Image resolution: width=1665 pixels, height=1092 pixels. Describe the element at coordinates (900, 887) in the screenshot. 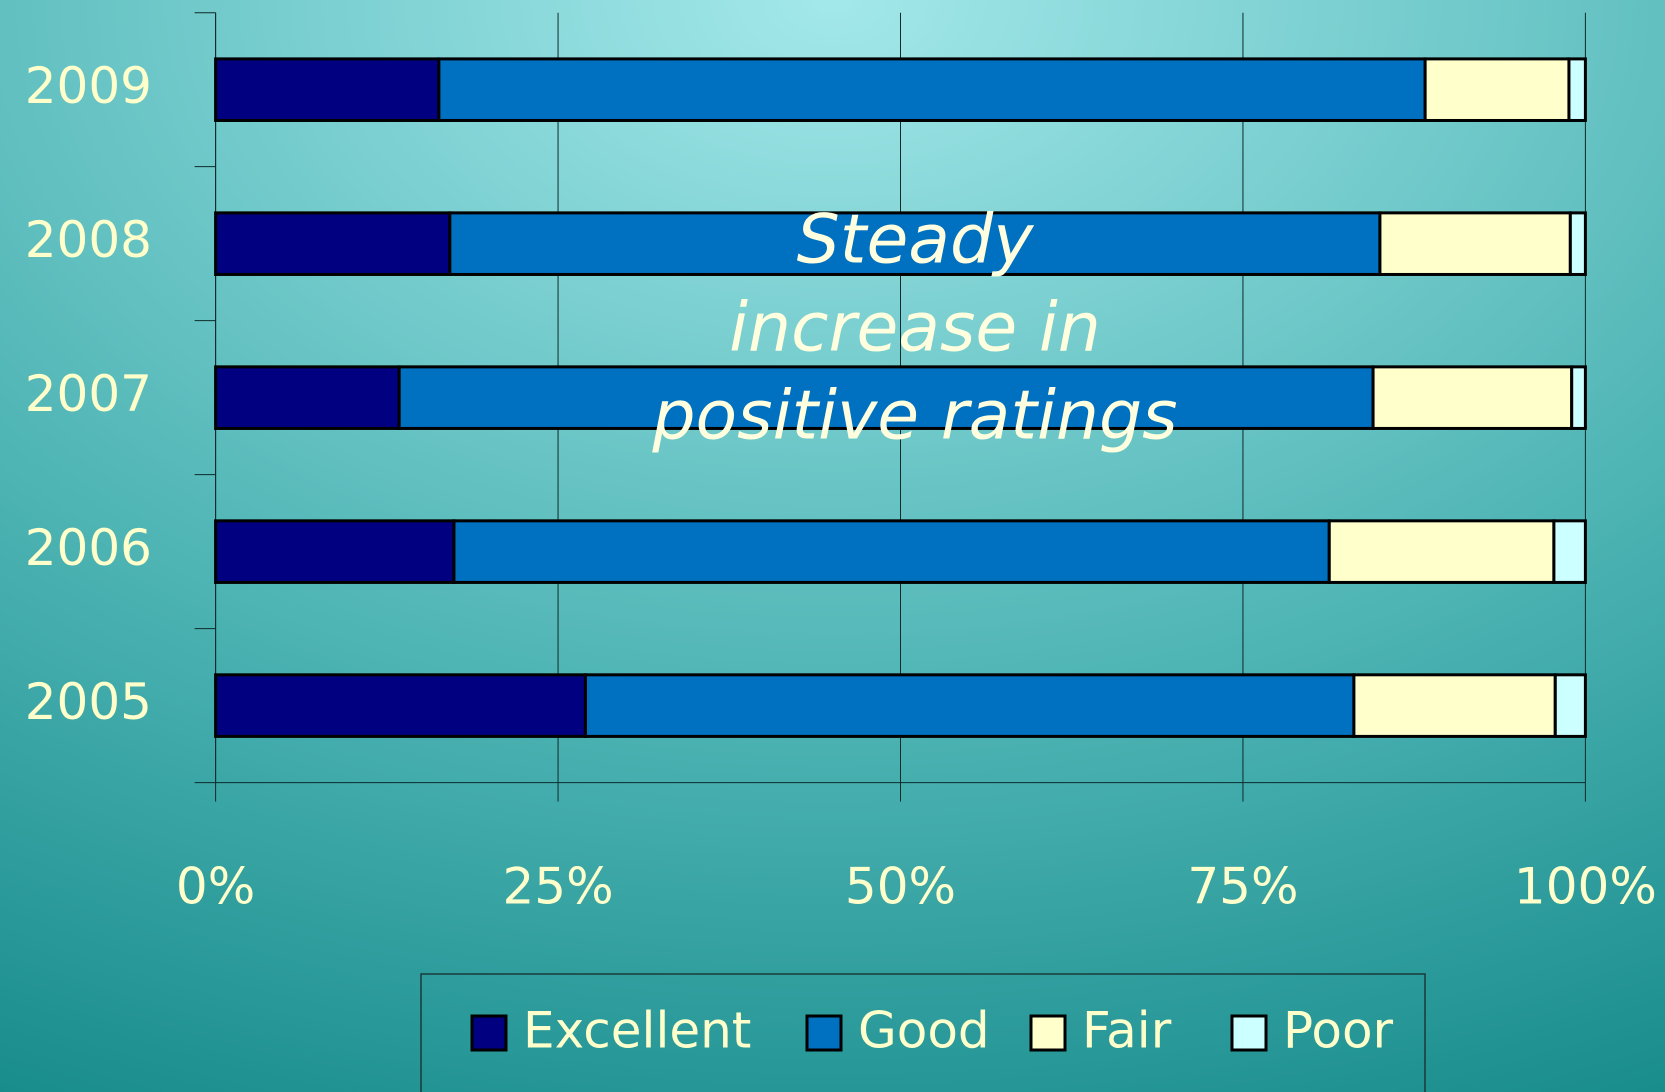

I see `x-tick-label: 50%` at that location.